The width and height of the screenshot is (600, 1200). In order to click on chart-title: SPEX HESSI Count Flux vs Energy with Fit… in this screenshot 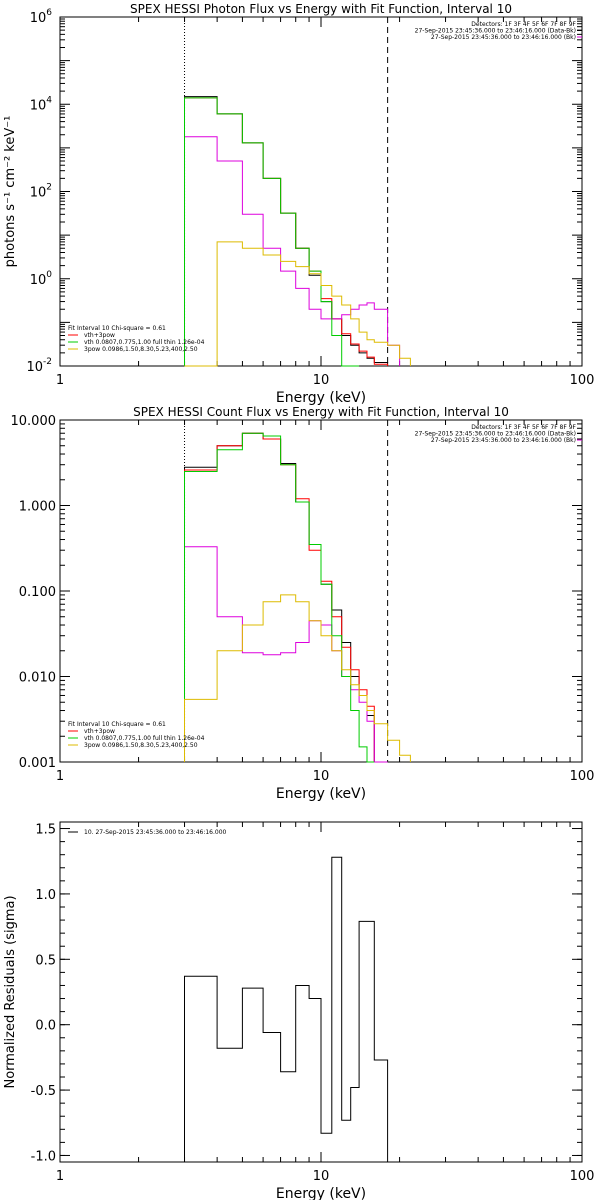, I will do `click(321, 412)`.